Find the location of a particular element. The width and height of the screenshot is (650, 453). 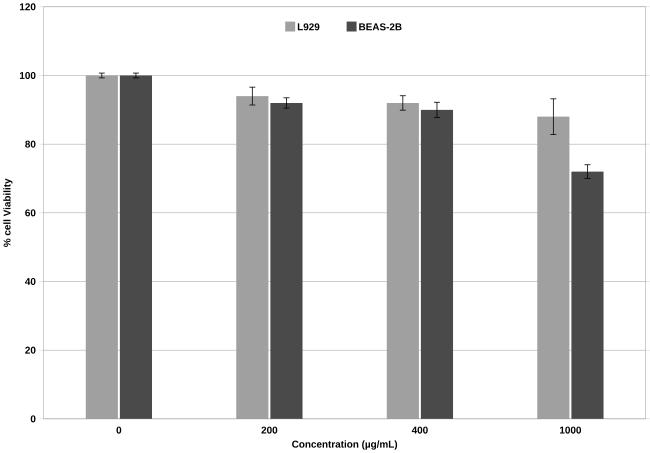

y-tick-label: 60 is located at coordinates (30, 212).